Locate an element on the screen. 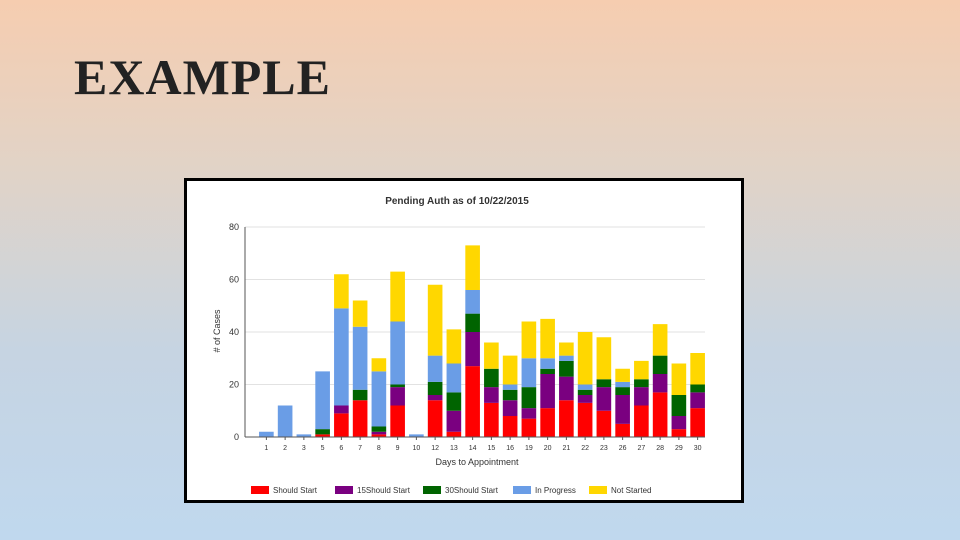  y-tick-label: 60 is located at coordinates (234, 280).